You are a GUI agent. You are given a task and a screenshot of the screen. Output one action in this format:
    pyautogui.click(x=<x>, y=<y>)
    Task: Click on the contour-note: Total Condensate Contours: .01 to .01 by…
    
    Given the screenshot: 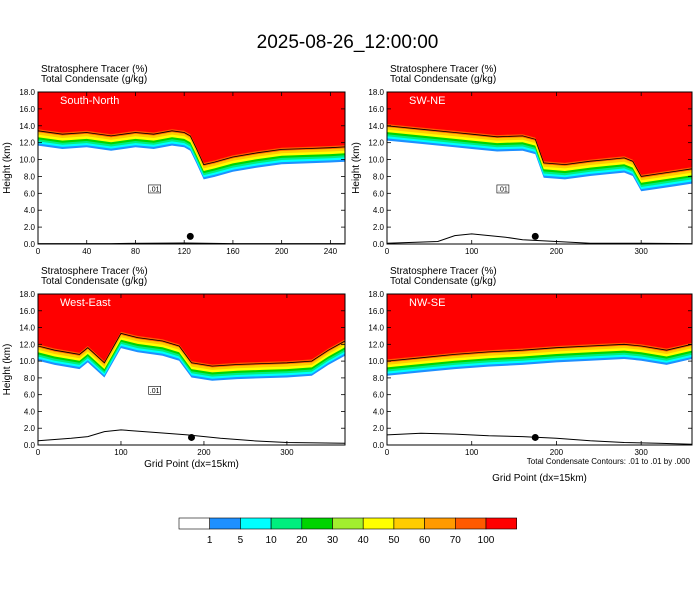 What is the action you would take?
    pyautogui.click(x=609, y=461)
    